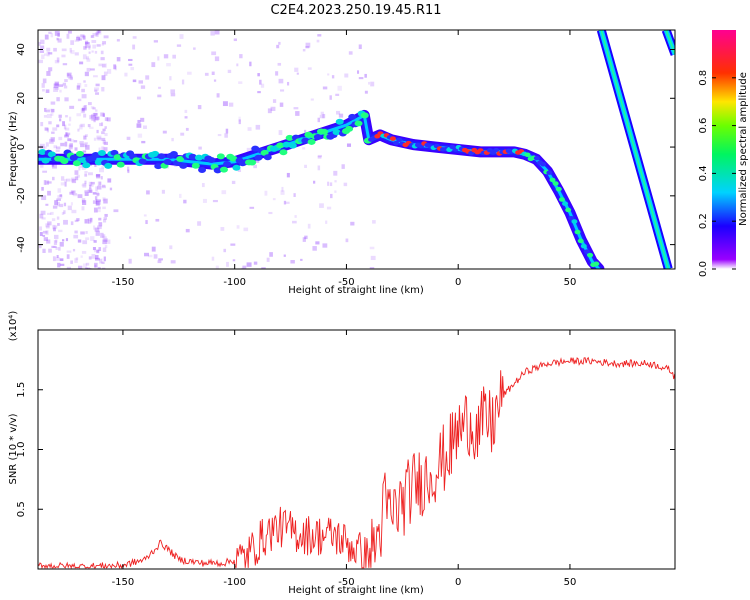 Image resolution: width=750 pixels, height=600 pixels. Describe the element at coordinates (635, 149) in the screenshot. I see `right-line-core` at that location.